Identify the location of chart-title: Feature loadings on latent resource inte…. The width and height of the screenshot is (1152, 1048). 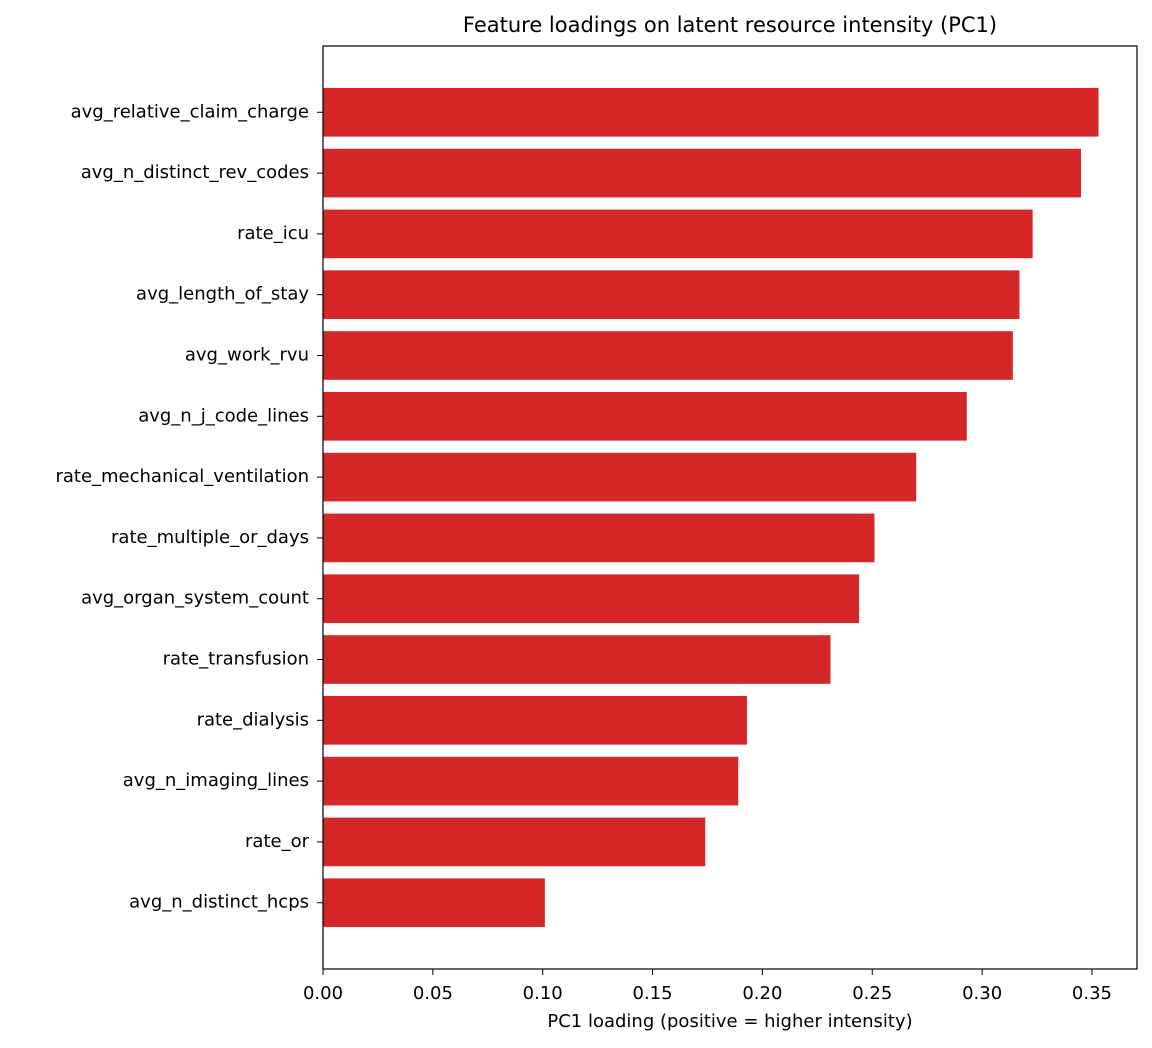
(730, 25).